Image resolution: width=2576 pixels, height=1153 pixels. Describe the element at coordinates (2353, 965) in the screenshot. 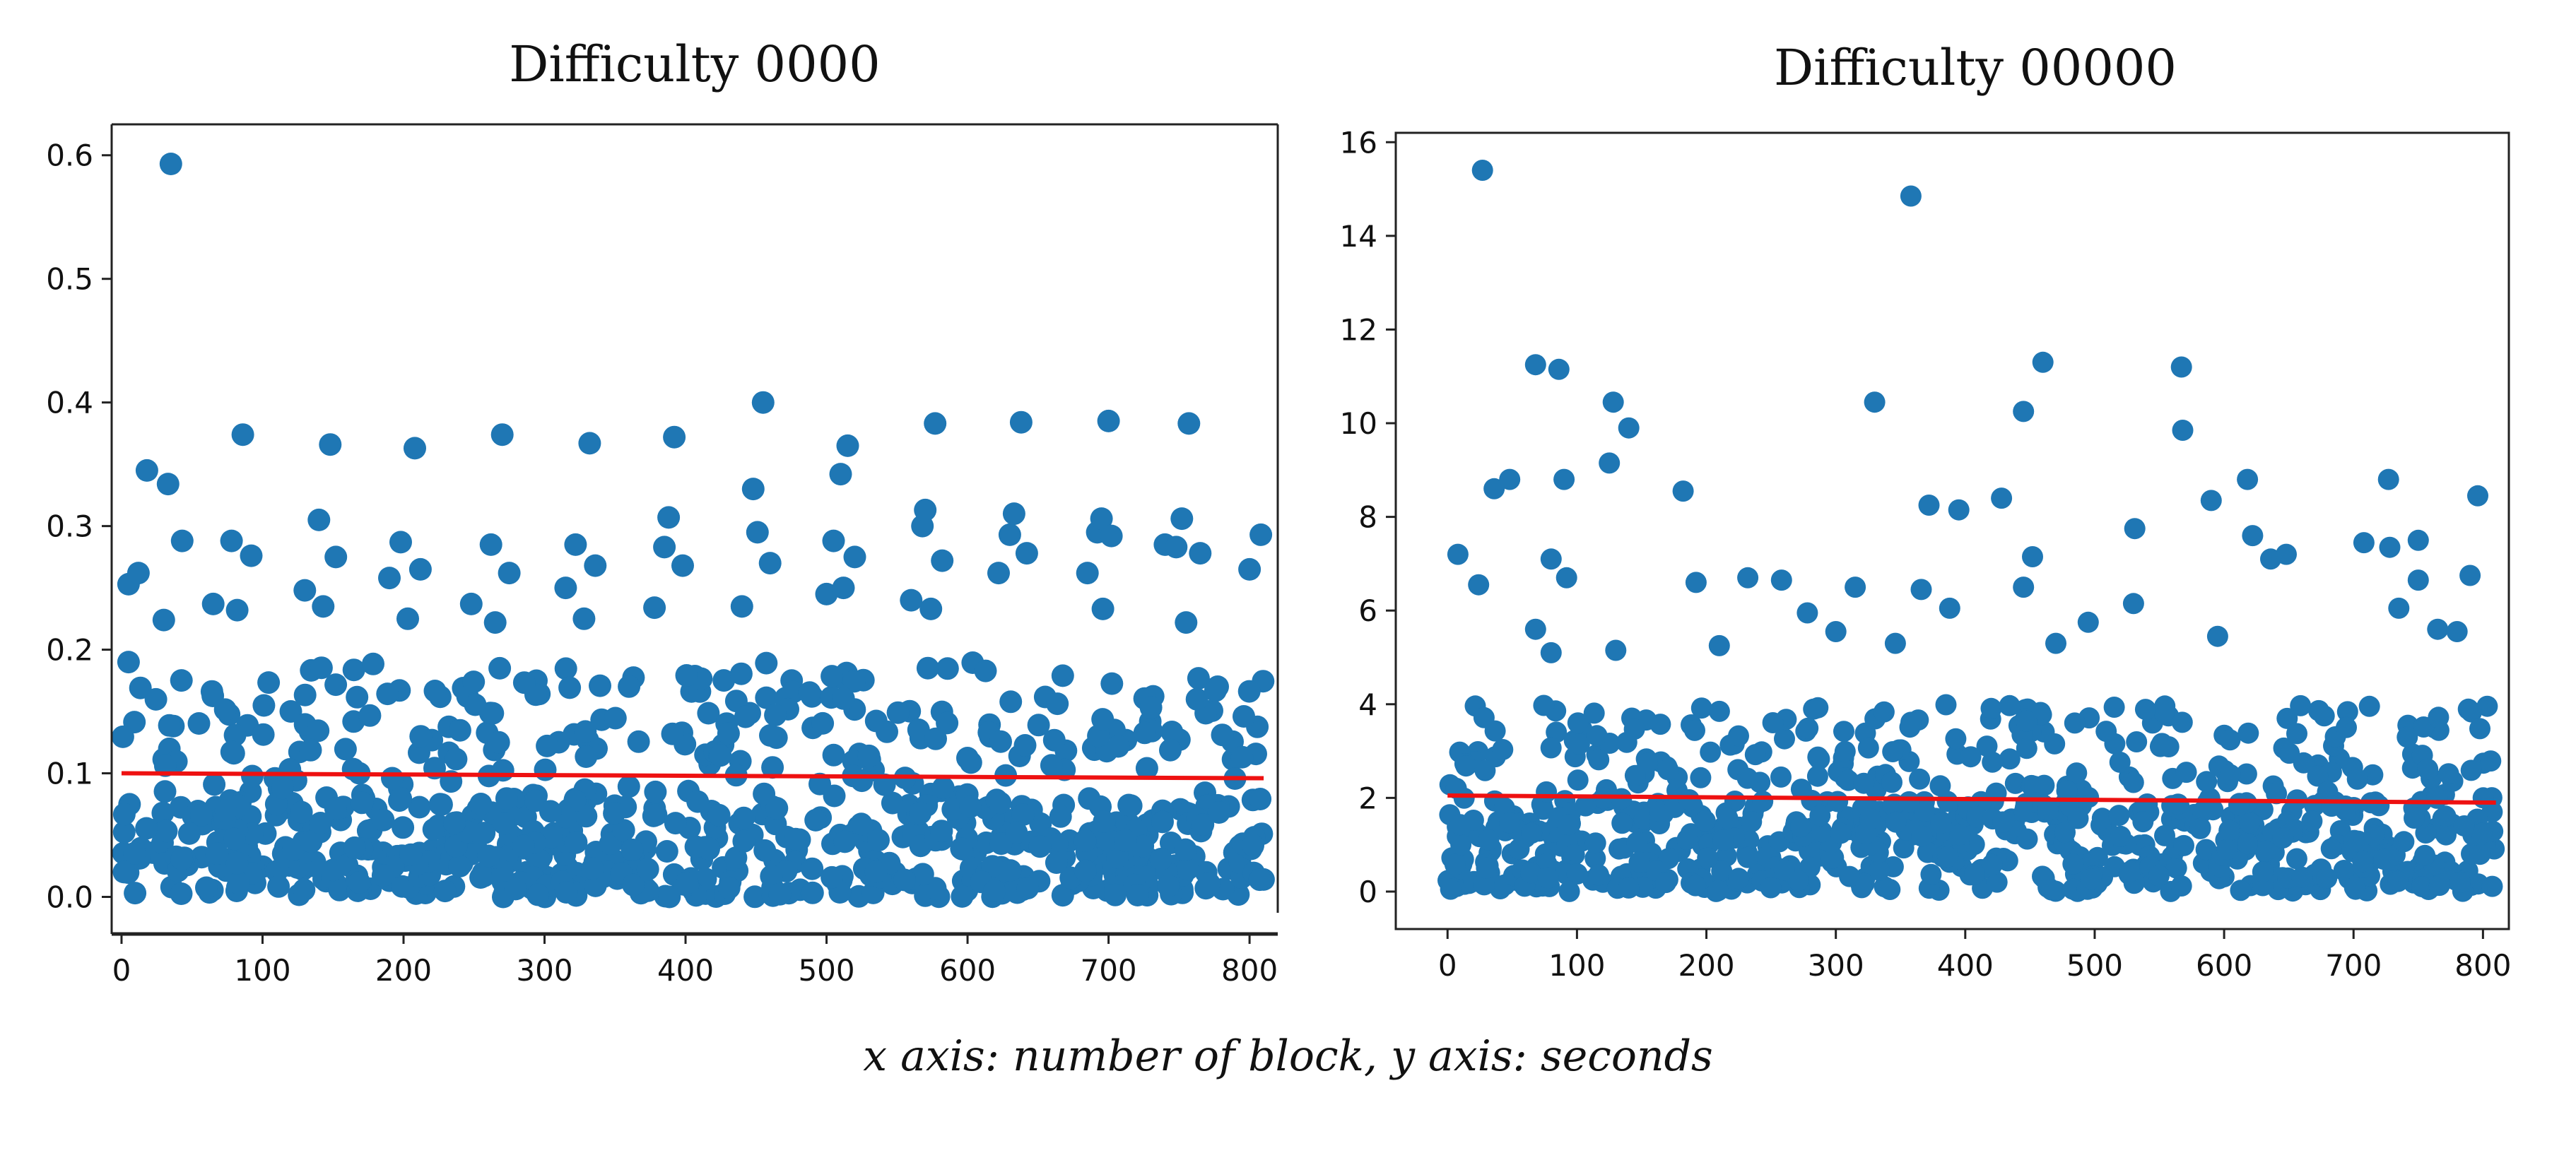

I see `x-tick-label: 700` at that location.